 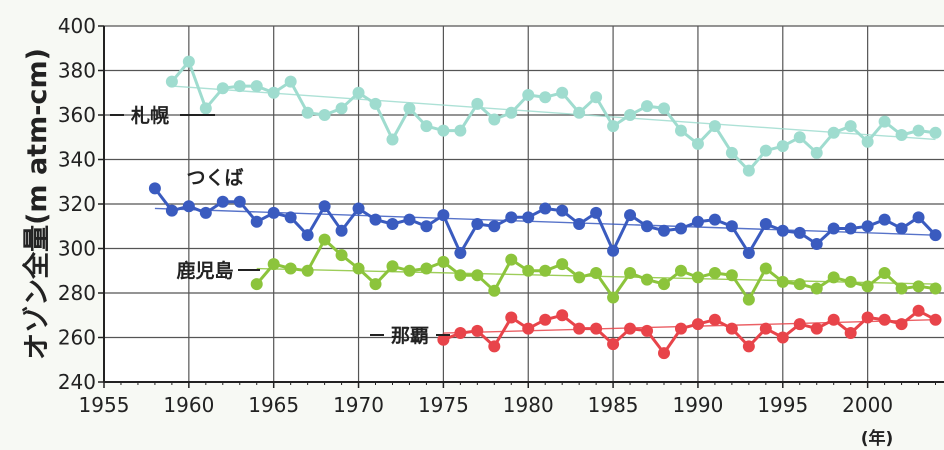 I want to click on x-tick-label: 1970, so click(x=358, y=405).